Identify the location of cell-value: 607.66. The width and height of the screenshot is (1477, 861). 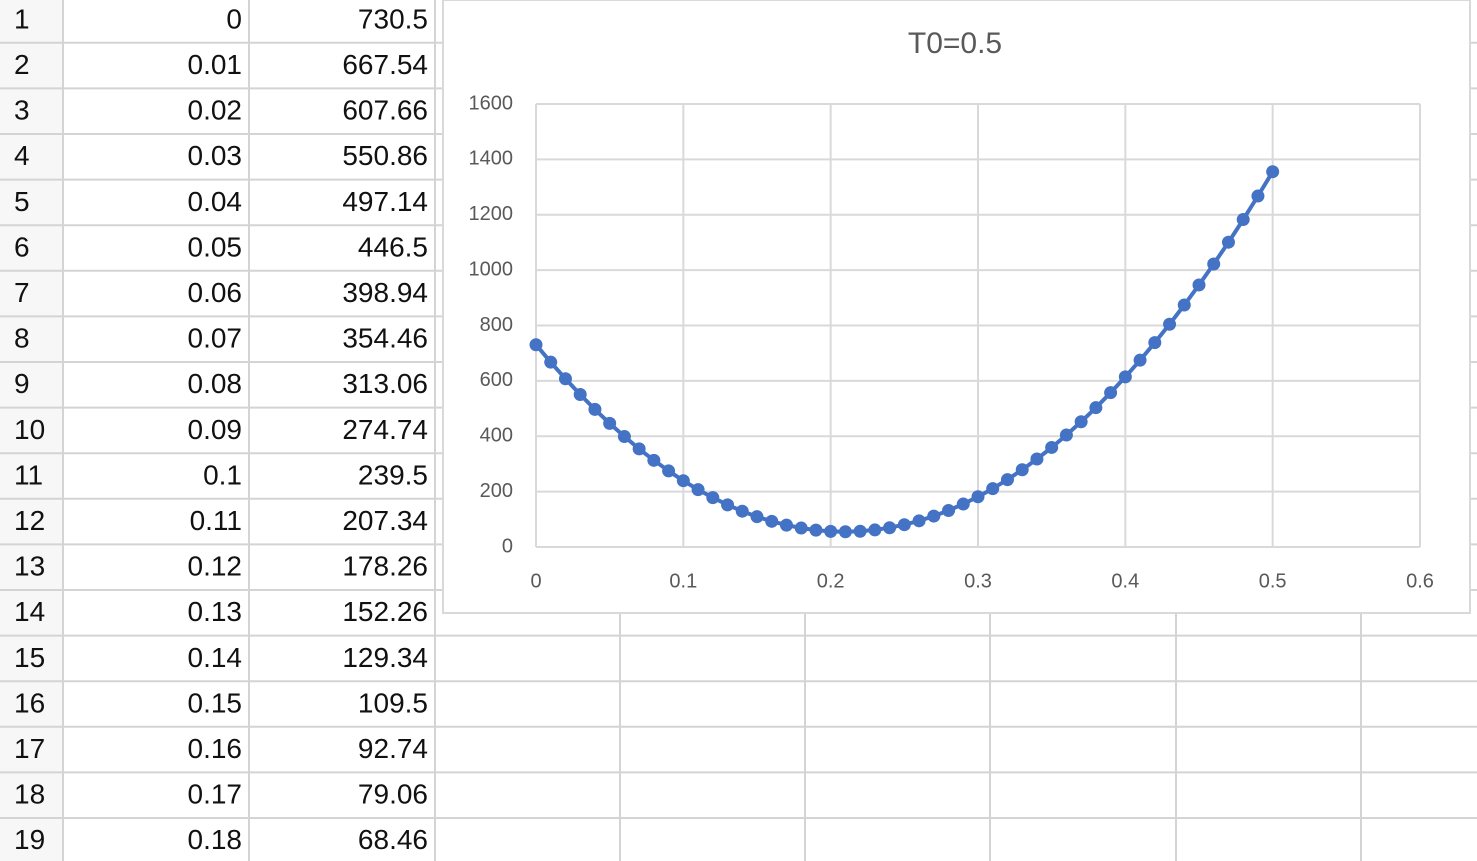
(385, 110).